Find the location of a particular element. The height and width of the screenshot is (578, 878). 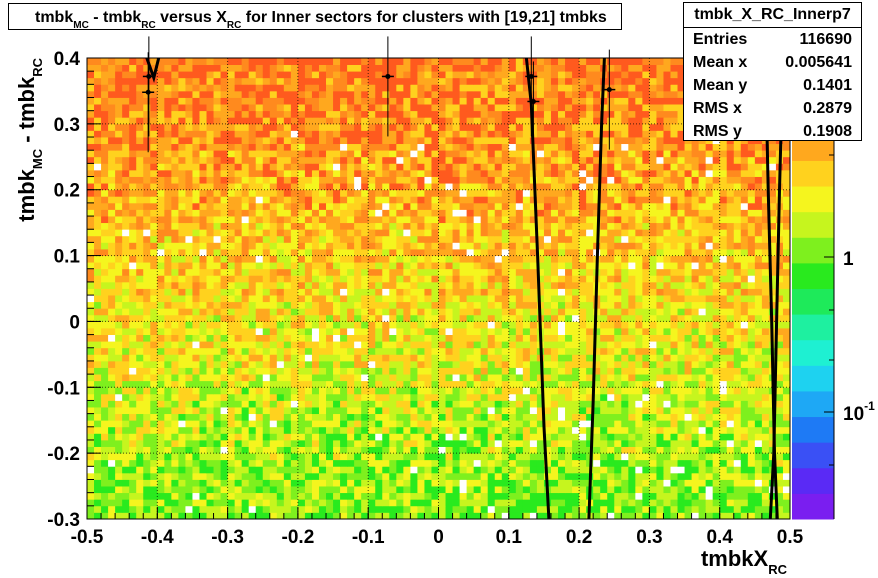

stats-value: 0.1401 is located at coordinates (827, 85).